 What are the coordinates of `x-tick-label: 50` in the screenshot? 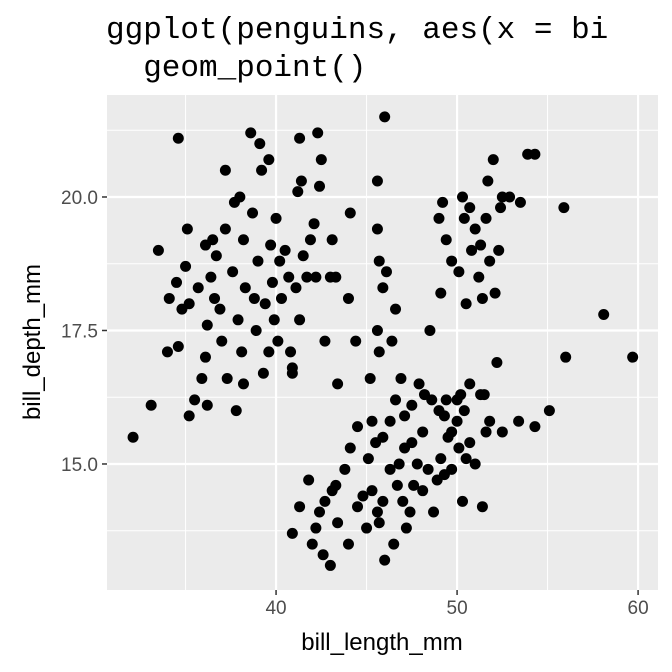 It's located at (457, 608).